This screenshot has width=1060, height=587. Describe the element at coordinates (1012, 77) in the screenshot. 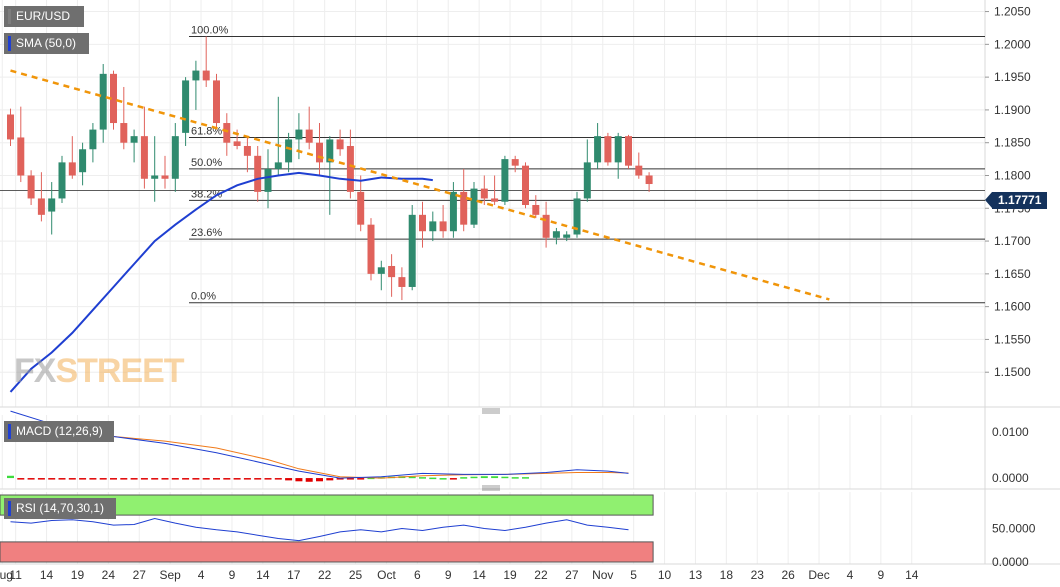

I see `price-tick-label: 1.1950` at that location.